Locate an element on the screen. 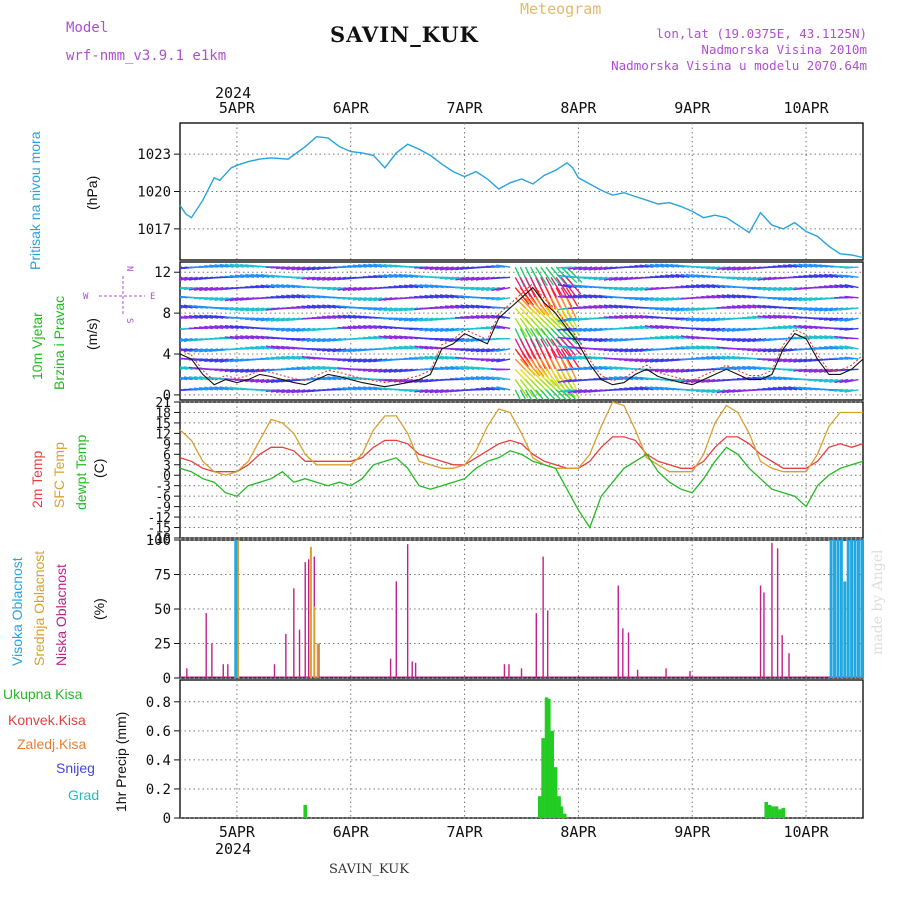 The image size is (900, 900). precip-ytick-label: 0.6 is located at coordinates (158, 732).